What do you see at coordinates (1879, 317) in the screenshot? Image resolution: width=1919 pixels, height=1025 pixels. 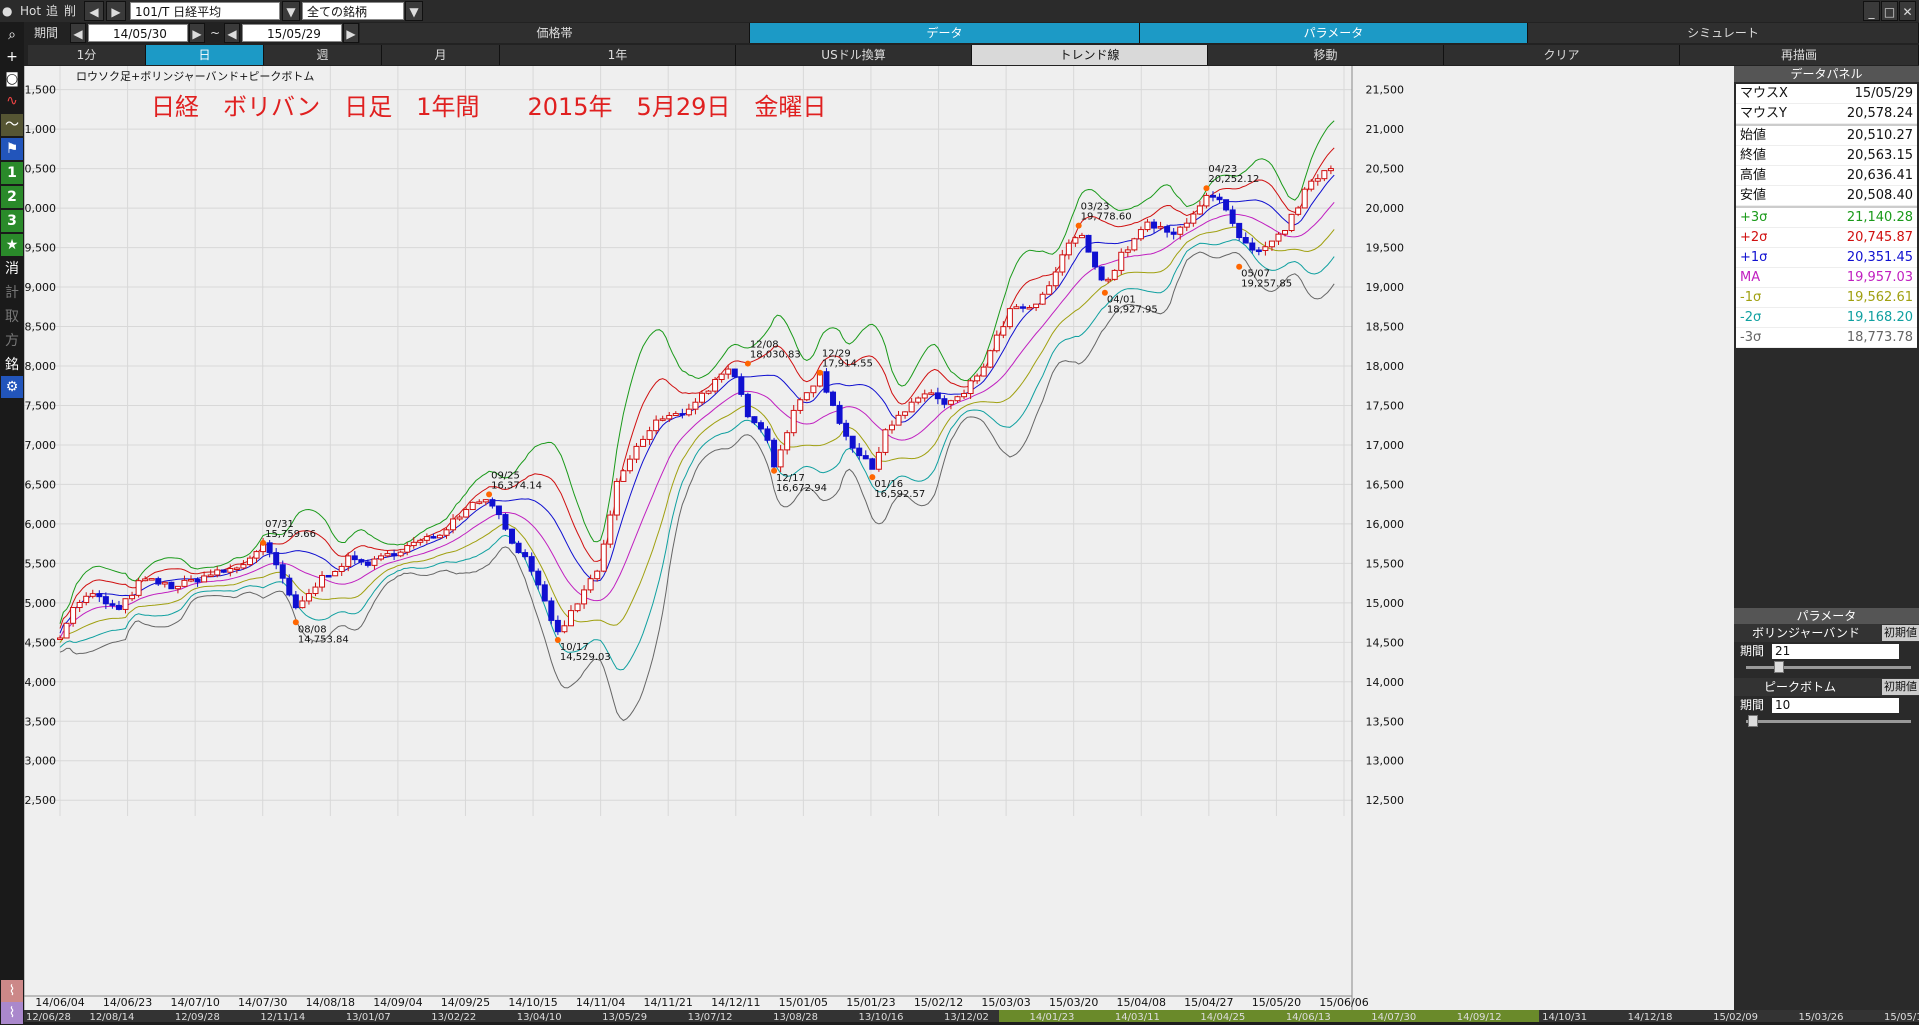 I see `data-row-value: 19,168.20` at bounding box center [1879, 317].